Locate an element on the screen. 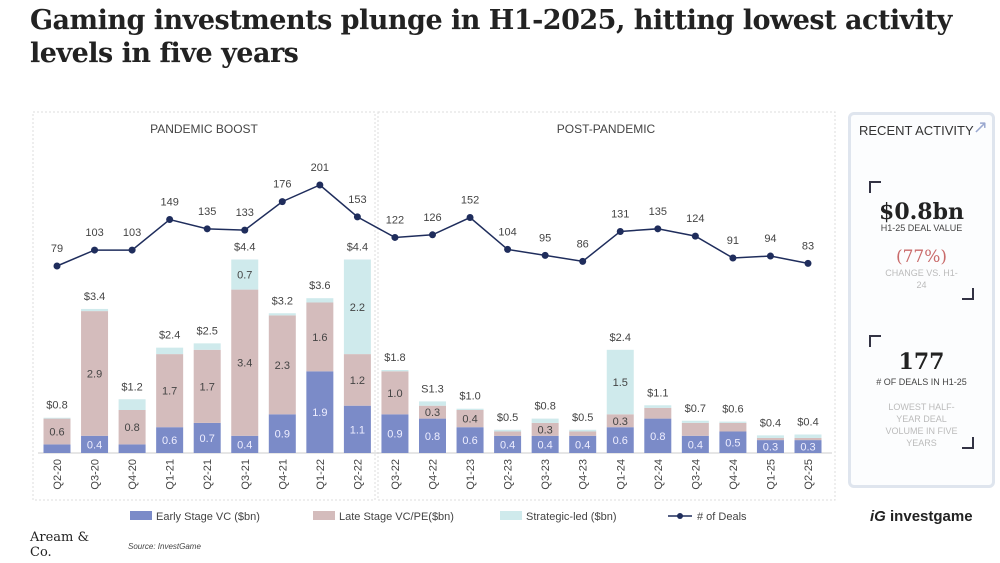 This screenshot has height=563, width=1000. total-label: $3.6 is located at coordinates (319, 286).